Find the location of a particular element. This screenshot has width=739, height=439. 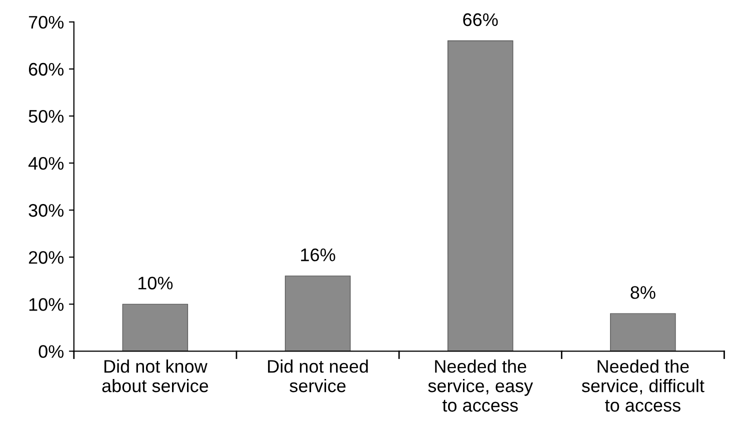

y-tick-label: 20% is located at coordinates (46, 257).